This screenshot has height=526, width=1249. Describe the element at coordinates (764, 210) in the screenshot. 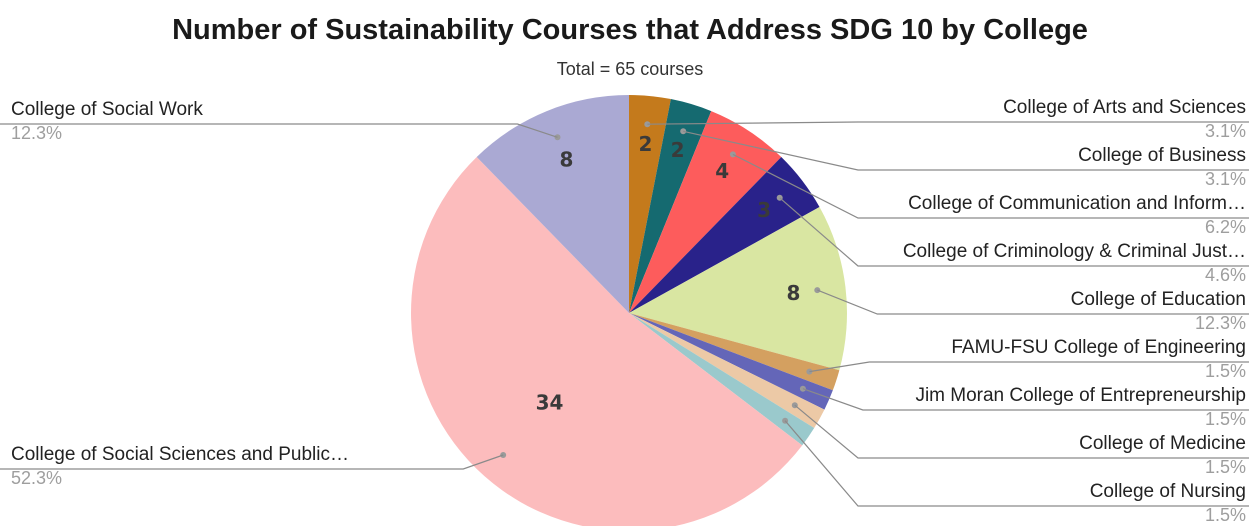

I see `slice-value-label: 3` at that location.